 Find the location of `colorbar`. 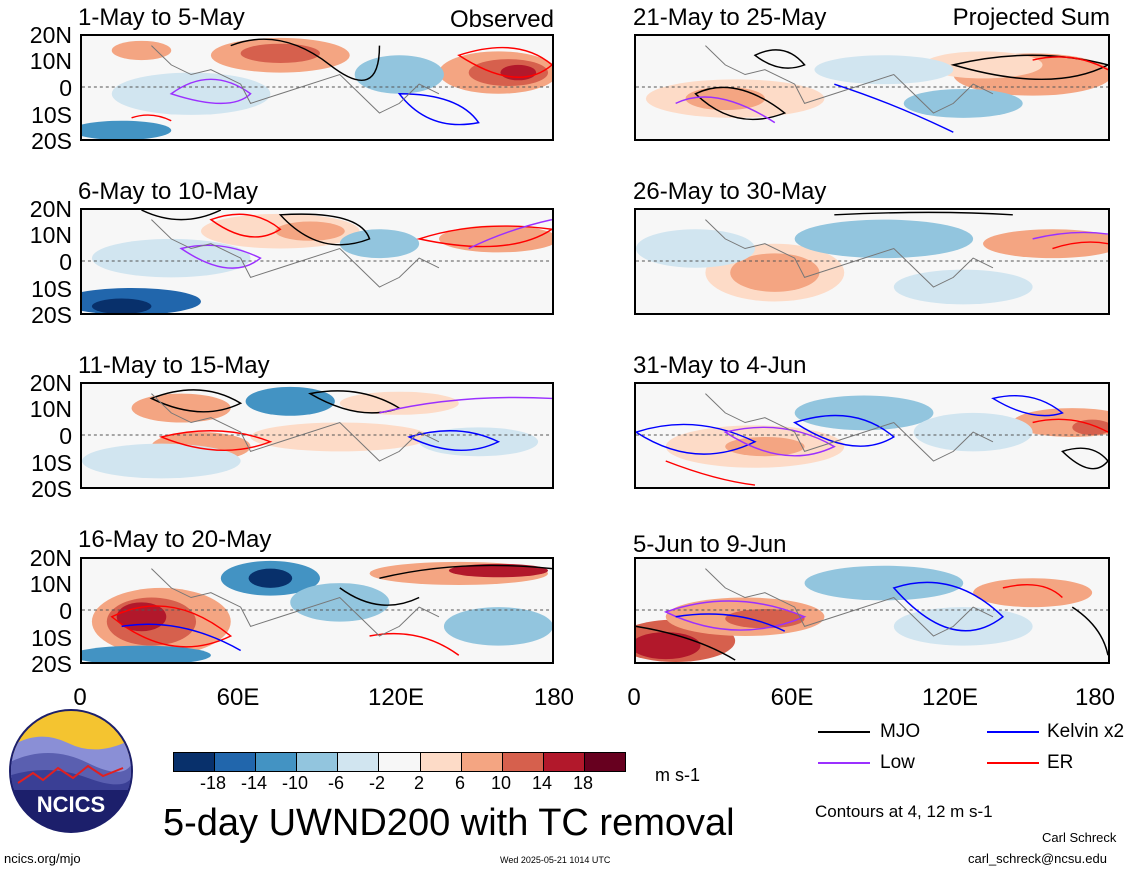

colorbar is located at coordinates (399, 762).